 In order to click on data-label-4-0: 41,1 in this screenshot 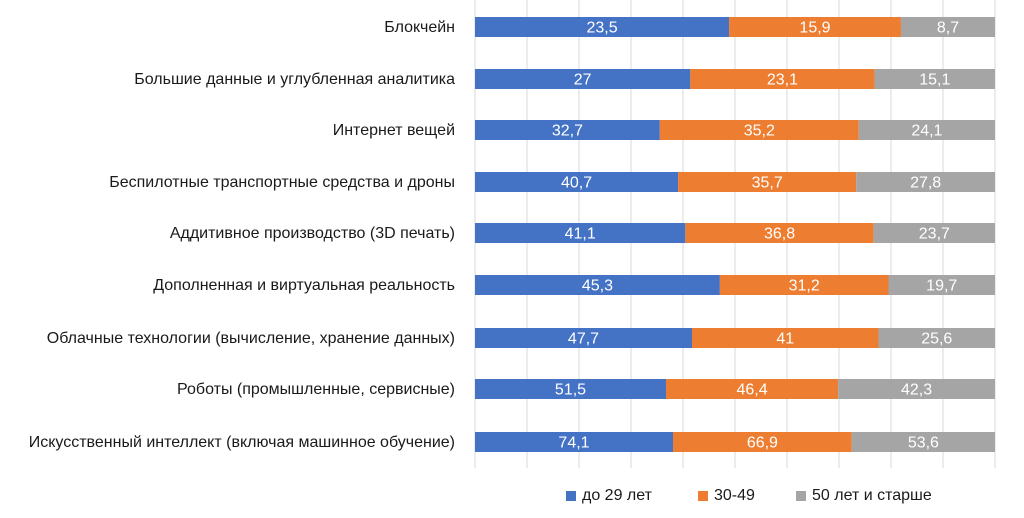, I will do `click(580, 234)`.